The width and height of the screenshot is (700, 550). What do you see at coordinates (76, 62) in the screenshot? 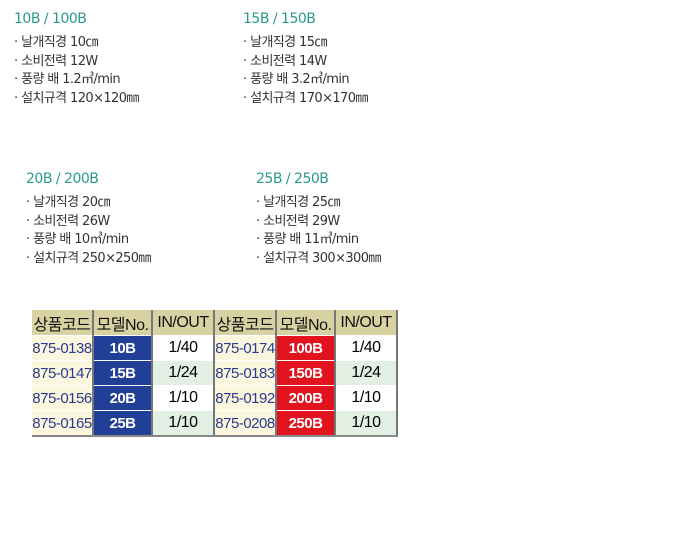
I see `spec-line: 소비전력 12W` at bounding box center [76, 62].